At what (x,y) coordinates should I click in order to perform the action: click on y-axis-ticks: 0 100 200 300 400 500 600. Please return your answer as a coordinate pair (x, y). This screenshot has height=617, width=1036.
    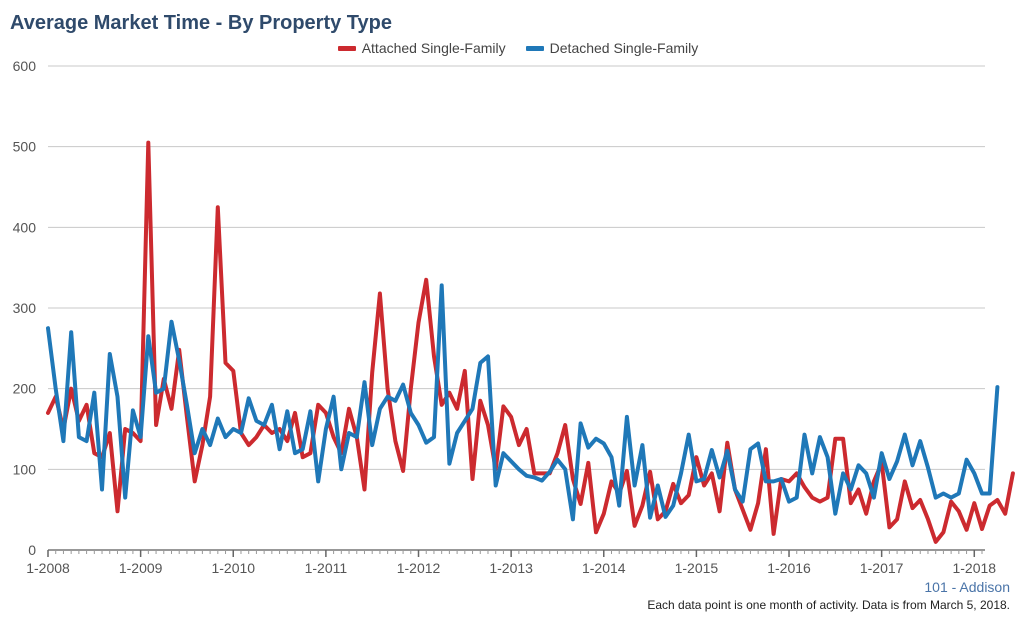
    Looking at the image, I should click on (25, 308).